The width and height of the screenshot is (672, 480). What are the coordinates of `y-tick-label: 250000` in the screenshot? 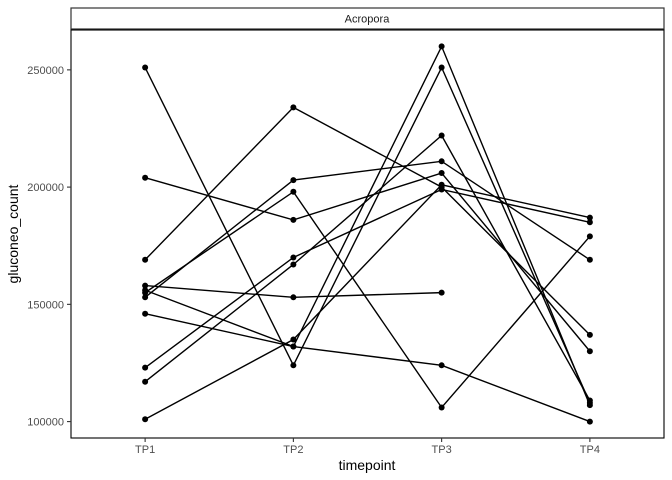 It's located at (45, 71).